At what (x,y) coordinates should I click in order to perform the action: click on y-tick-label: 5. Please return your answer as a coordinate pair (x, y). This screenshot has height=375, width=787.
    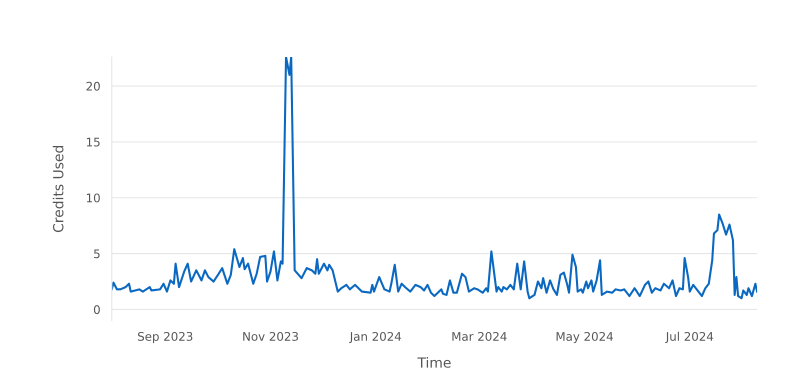
    Looking at the image, I should click on (97, 253).